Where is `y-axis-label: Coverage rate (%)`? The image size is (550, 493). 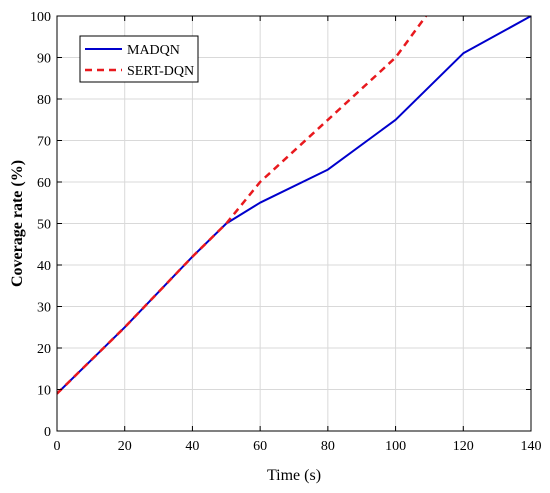 y-axis-label: Coverage rate (%) is located at coordinates (17, 223).